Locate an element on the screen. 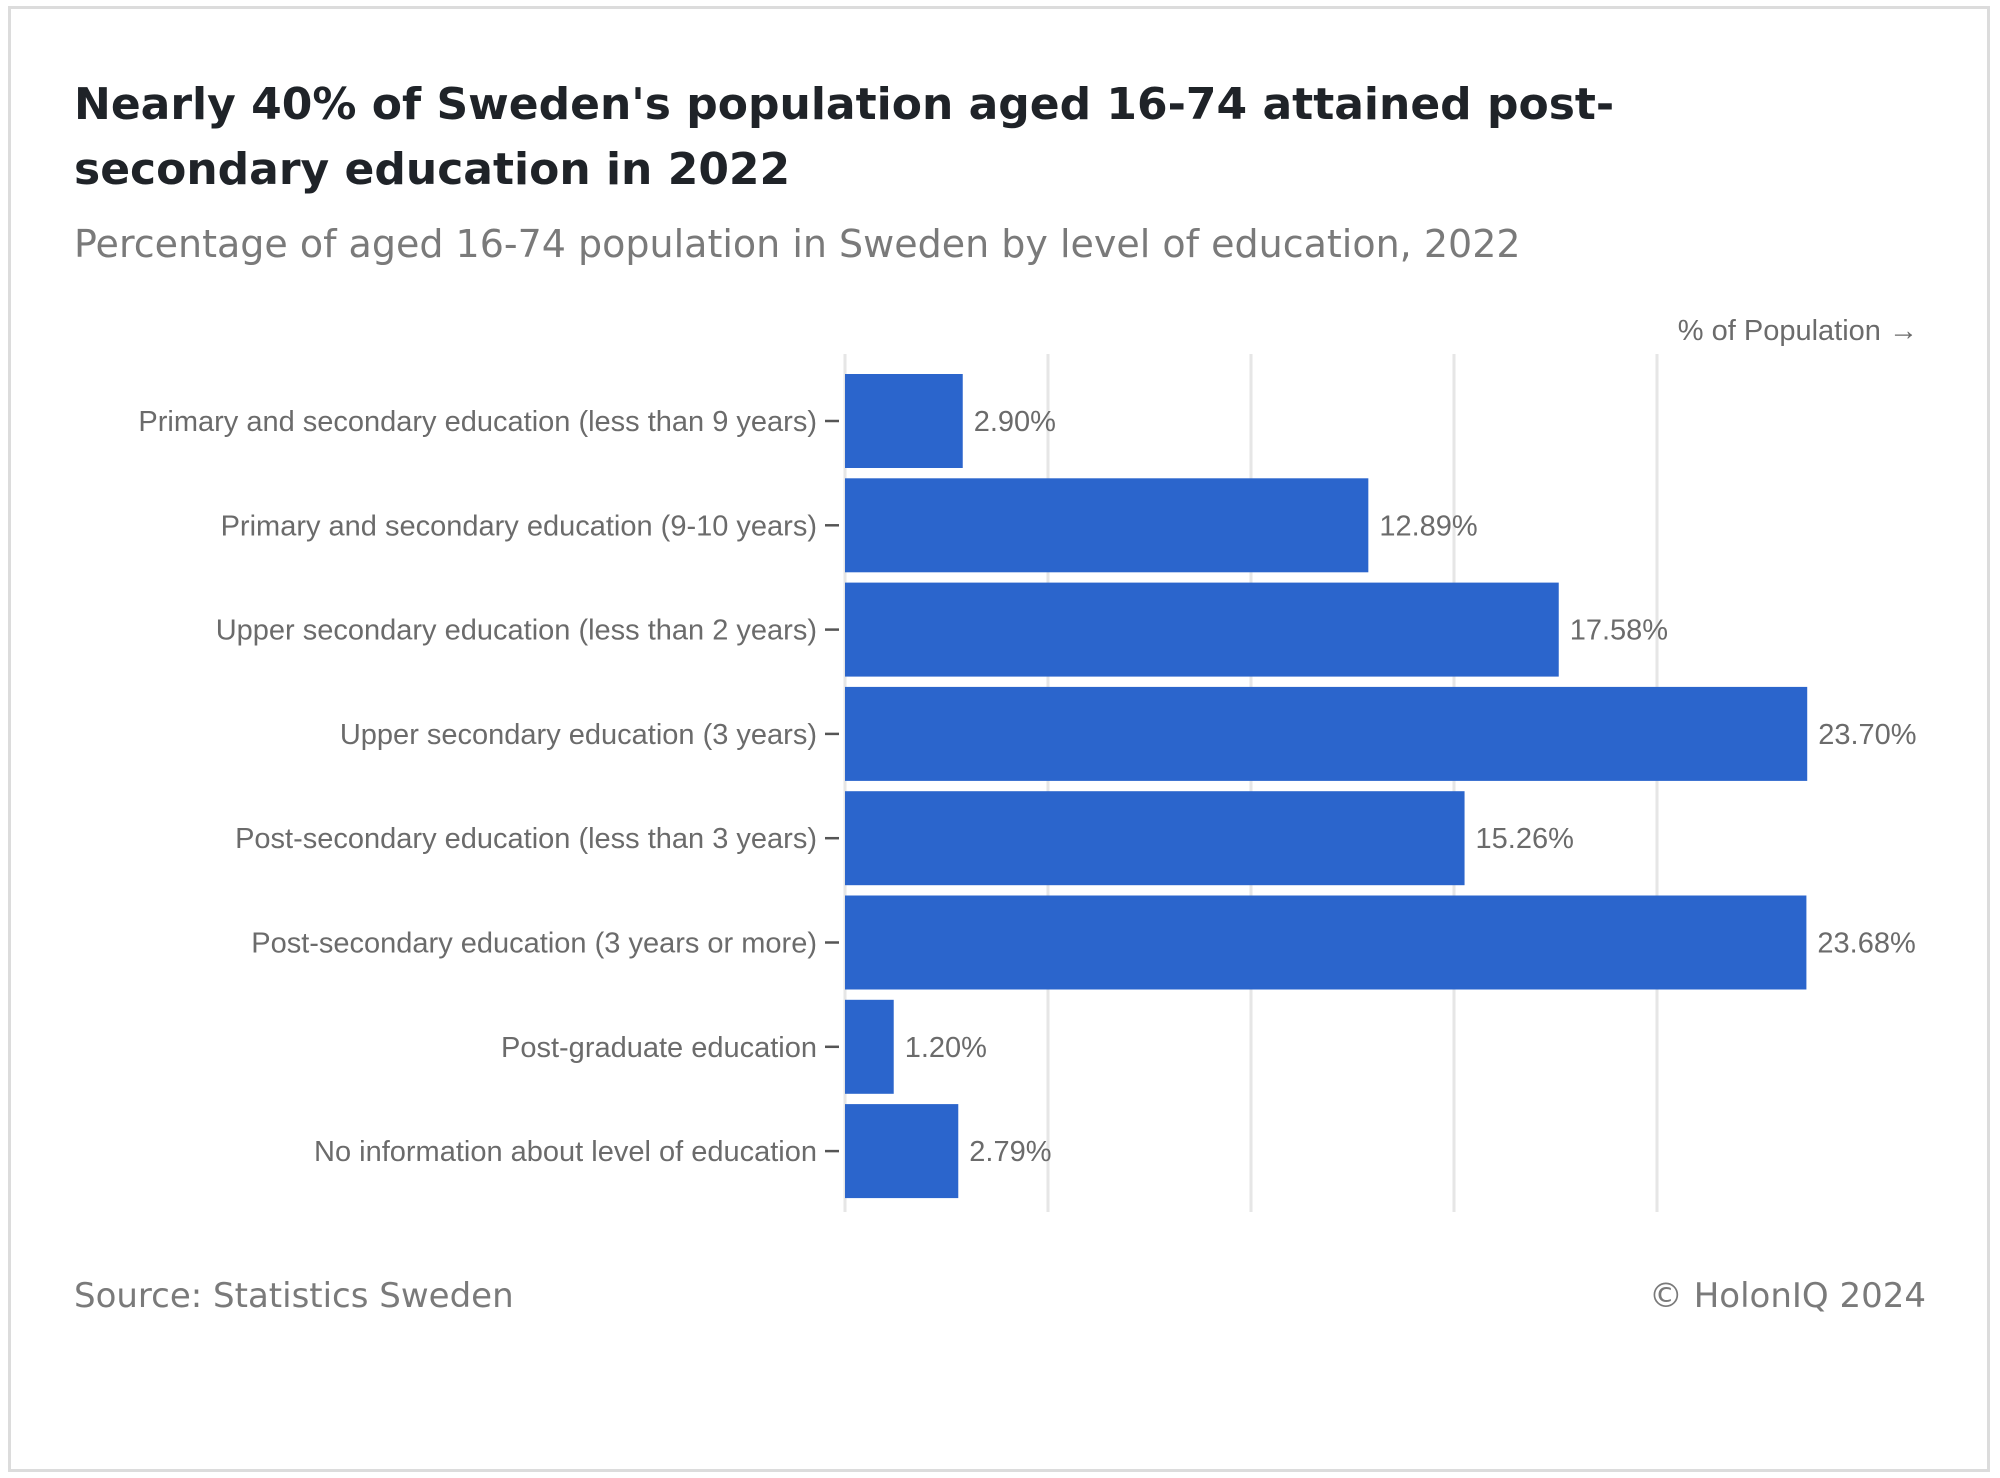  value-label: 23.68% is located at coordinates (1866, 944).